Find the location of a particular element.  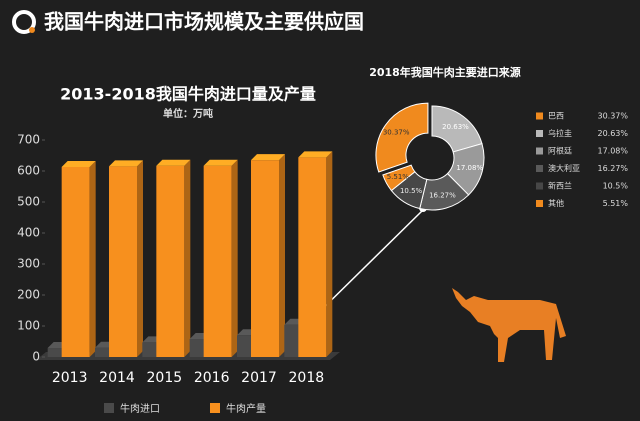

slice-label: 20.63% is located at coordinates (455, 127).